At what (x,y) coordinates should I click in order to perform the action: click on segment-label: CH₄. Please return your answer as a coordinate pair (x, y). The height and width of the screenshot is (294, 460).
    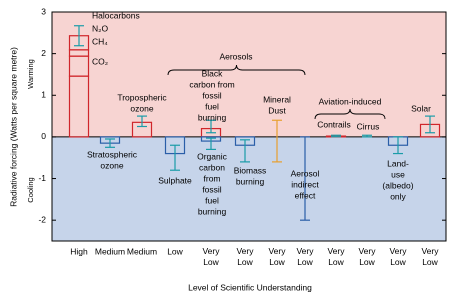
    Looking at the image, I should click on (100, 41).